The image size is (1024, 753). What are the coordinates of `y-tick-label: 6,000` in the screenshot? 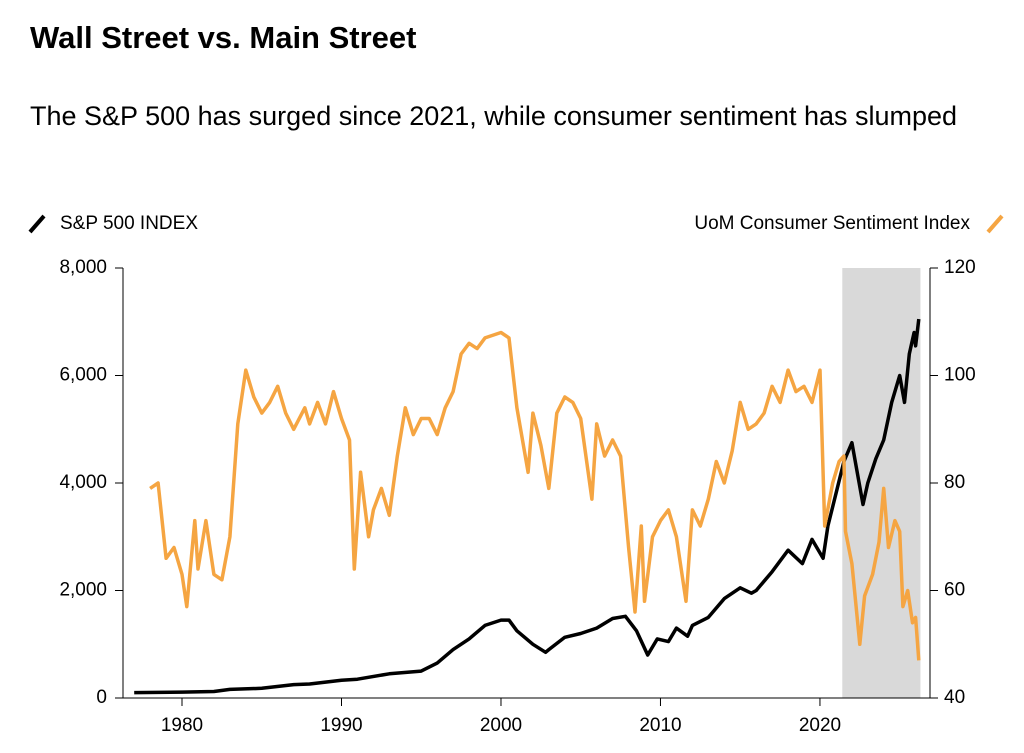 It's located at (83, 375).